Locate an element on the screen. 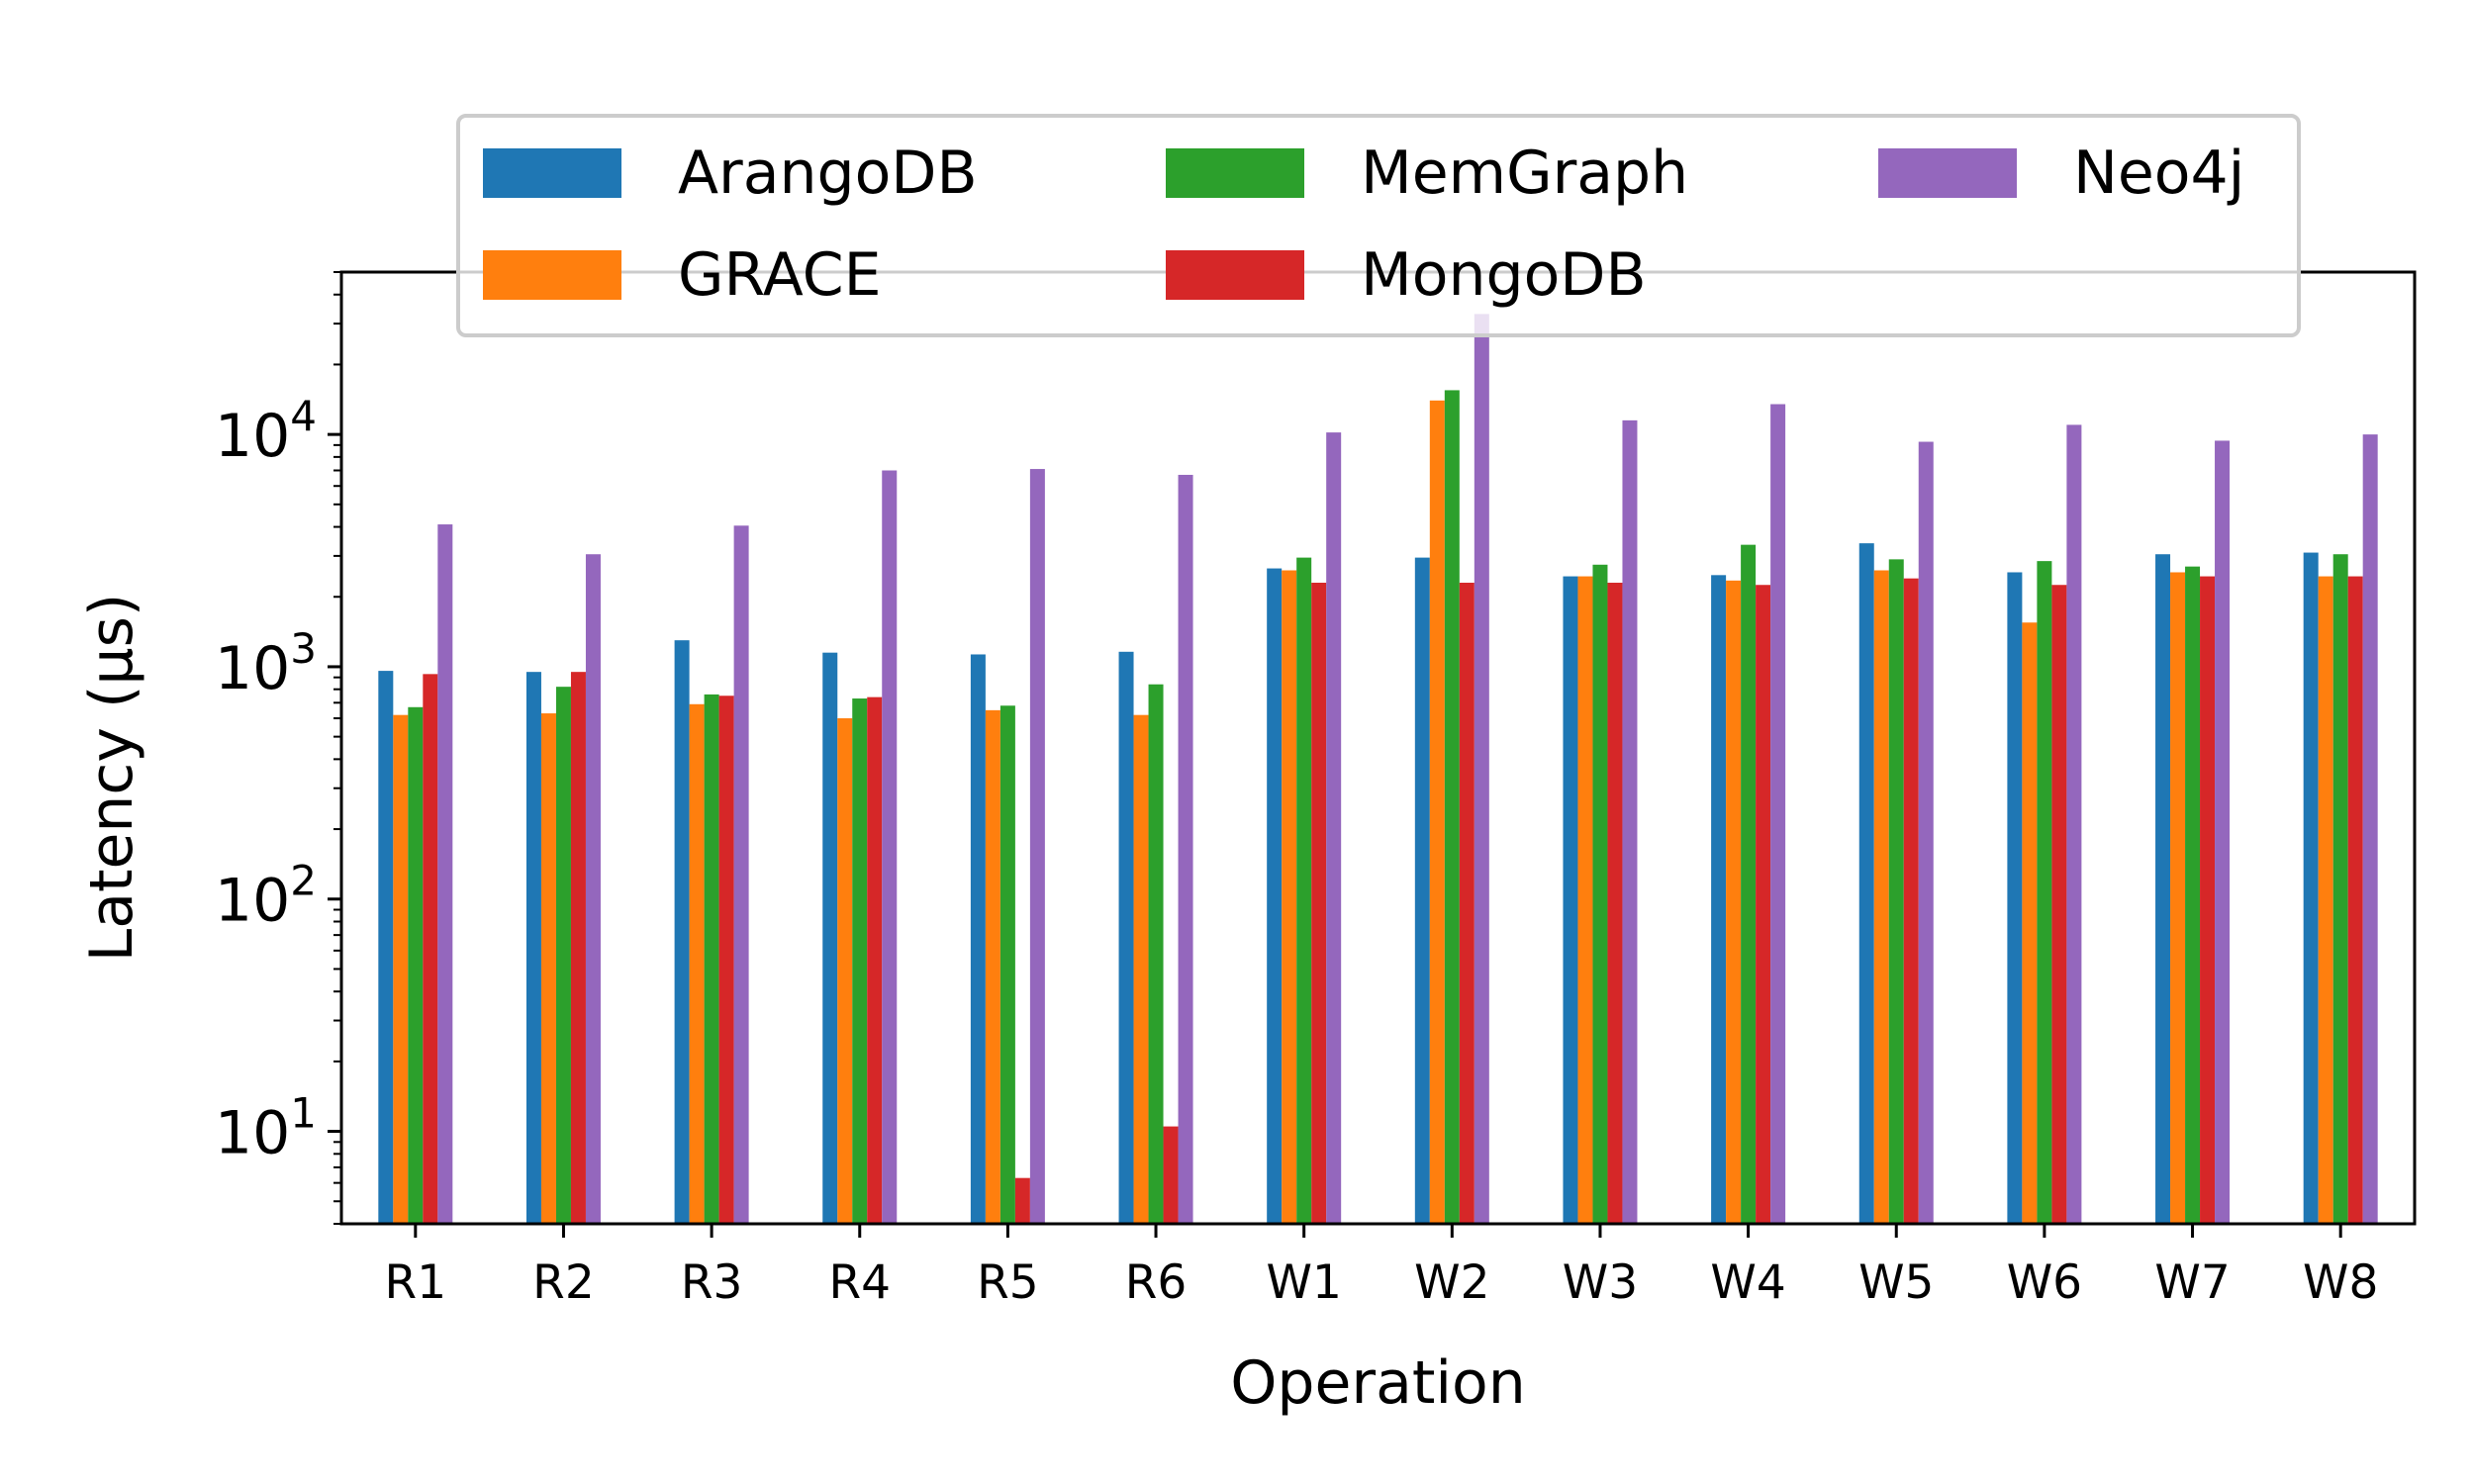 The width and height of the screenshot is (2474, 1484). x-tick-label: R4 is located at coordinates (859, 1282).